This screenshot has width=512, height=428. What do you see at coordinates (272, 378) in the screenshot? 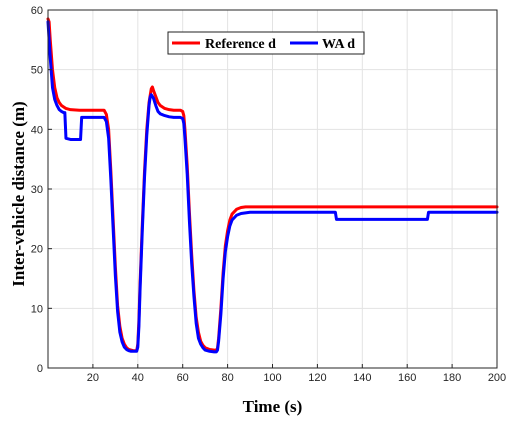
I see `x-tick-label: 100` at bounding box center [272, 378].